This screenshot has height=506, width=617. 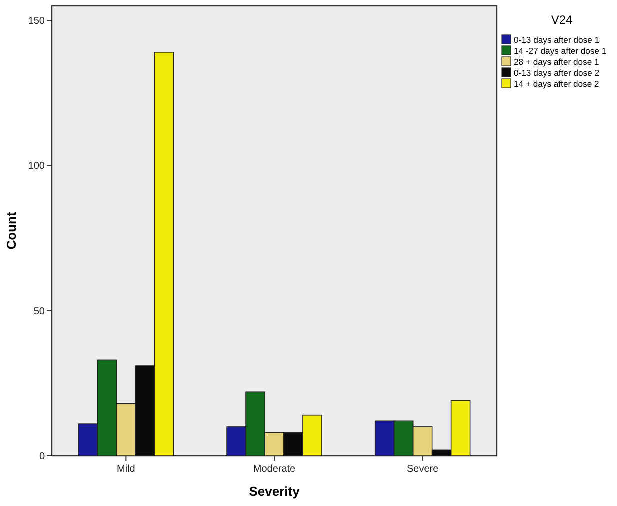 I want to click on y-tick-label: 150, so click(x=37, y=22).